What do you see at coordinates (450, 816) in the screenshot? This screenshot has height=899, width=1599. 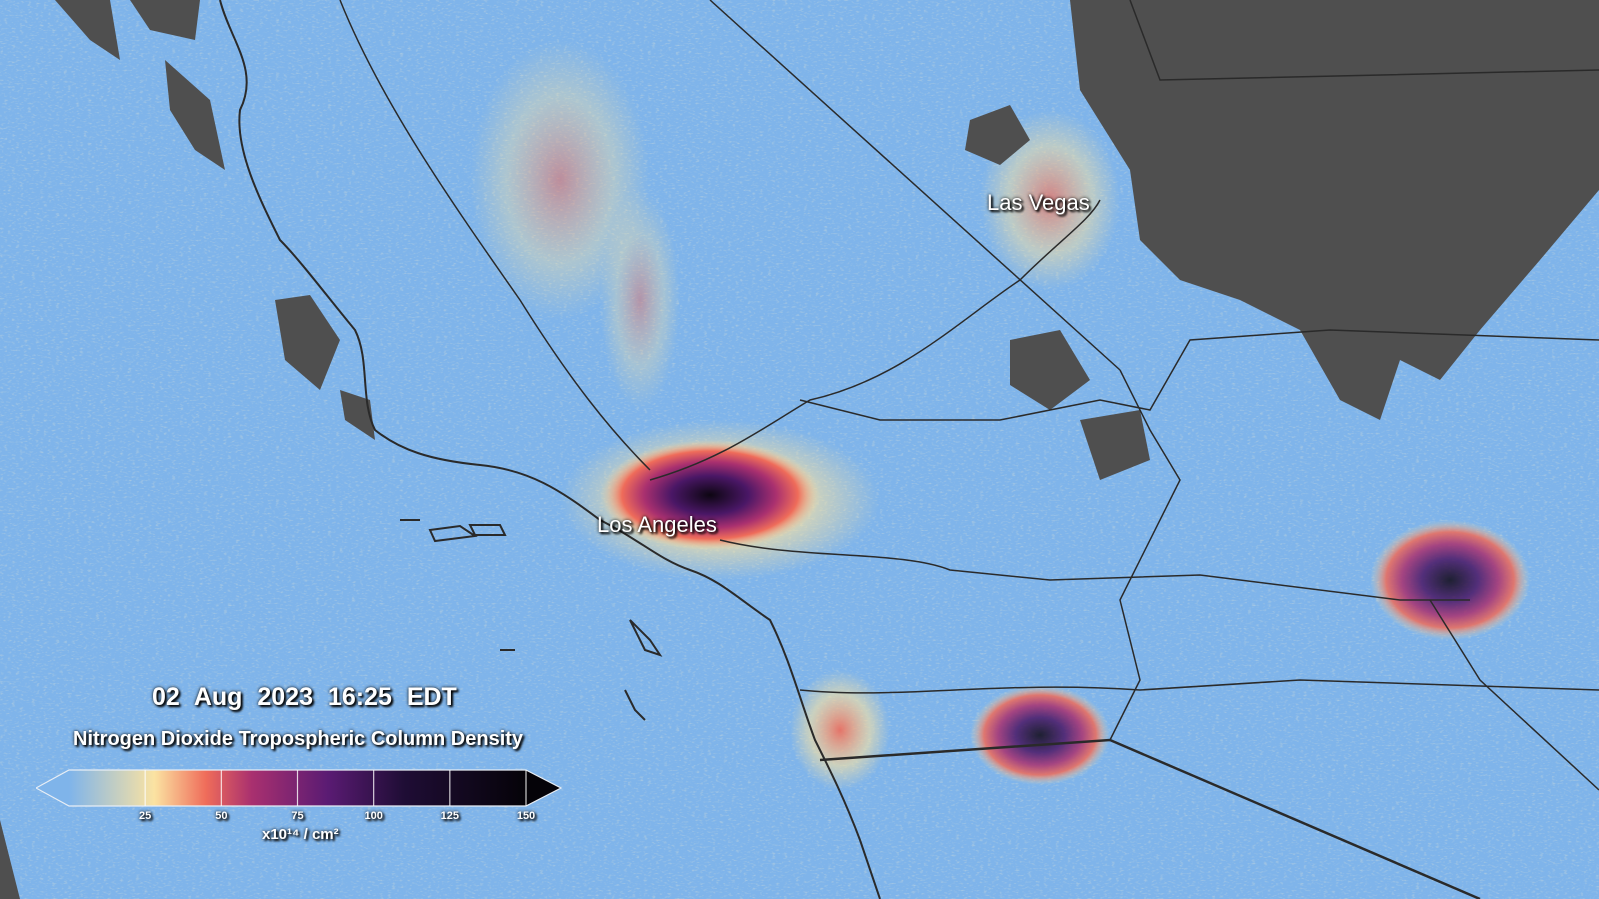 I see `colorbar-tick-label: 125` at bounding box center [450, 816].